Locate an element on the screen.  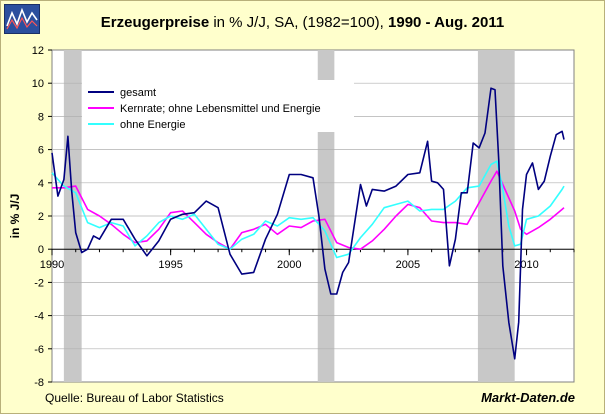
y-tick-label: -4 is located at coordinates (39, 317).